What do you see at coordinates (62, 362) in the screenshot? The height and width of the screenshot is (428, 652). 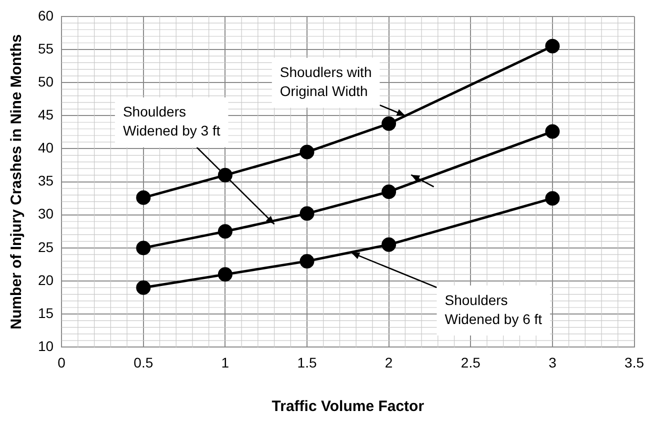 I see `x-tick-label: 0` at bounding box center [62, 362].